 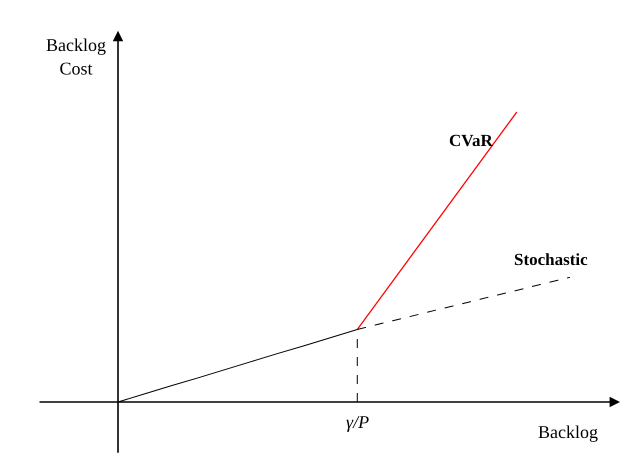 What do you see at coordinates (76, 56) in the screenshot?
I see `y-axis-title: Backlog Cost` at bounding box center [76, 56].